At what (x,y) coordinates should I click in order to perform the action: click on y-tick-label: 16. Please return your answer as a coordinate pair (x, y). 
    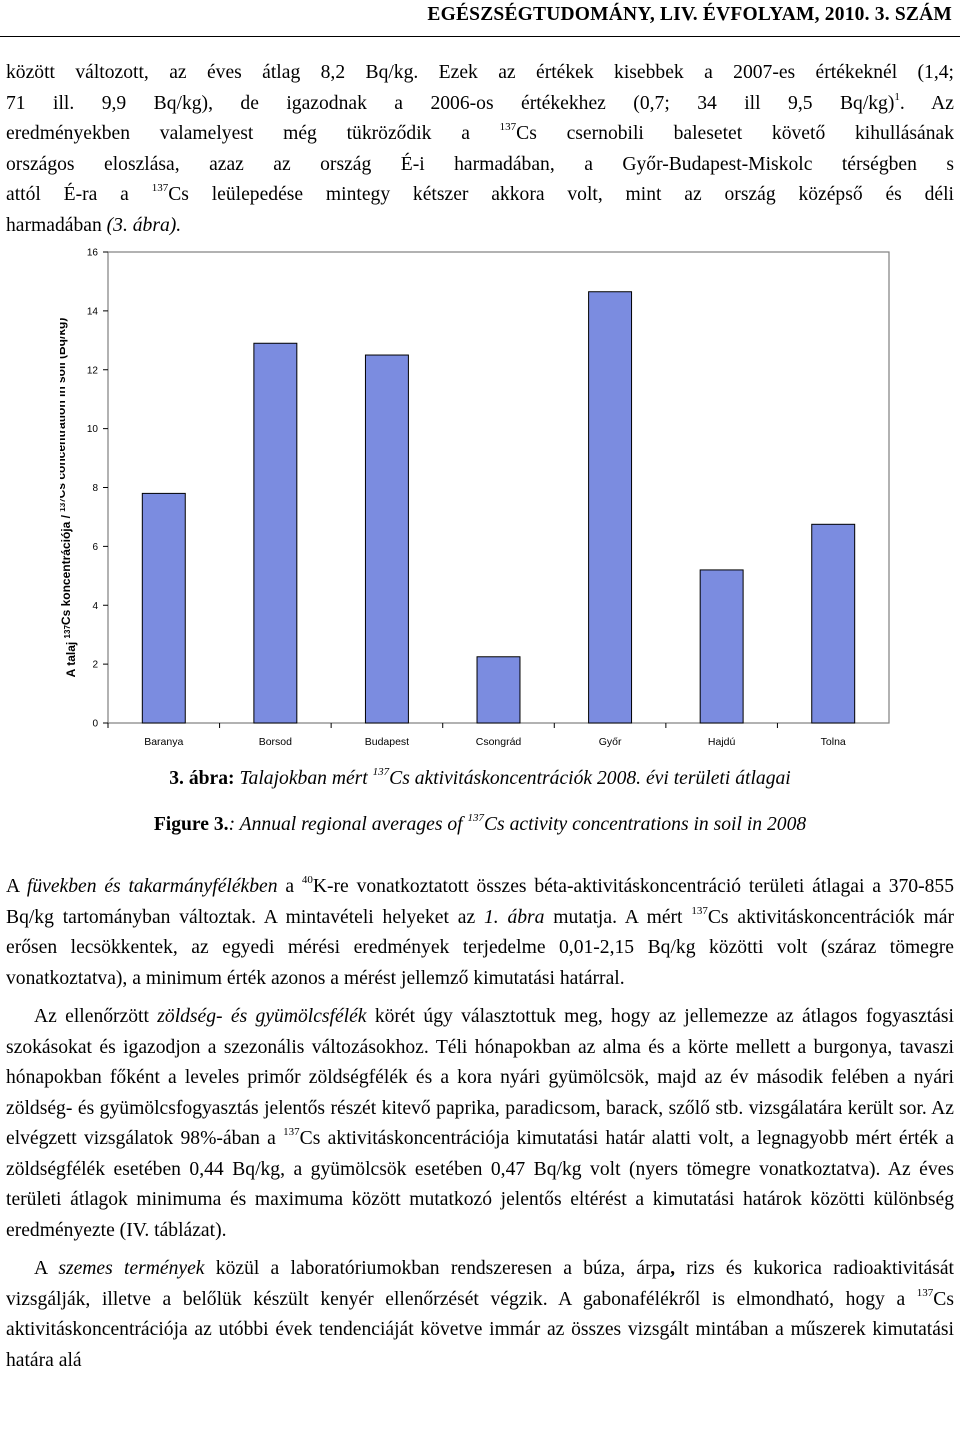
    Looking at the image, I should click on (93, 253).